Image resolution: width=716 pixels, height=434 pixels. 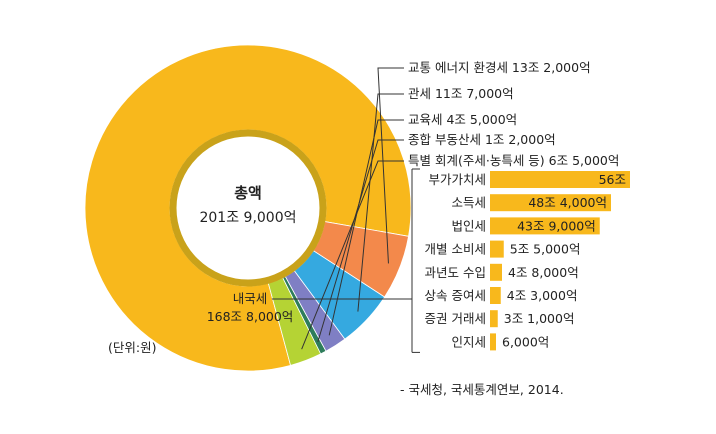 I want to click on bar-category-1: 소득세, so click(x=468, y=202).